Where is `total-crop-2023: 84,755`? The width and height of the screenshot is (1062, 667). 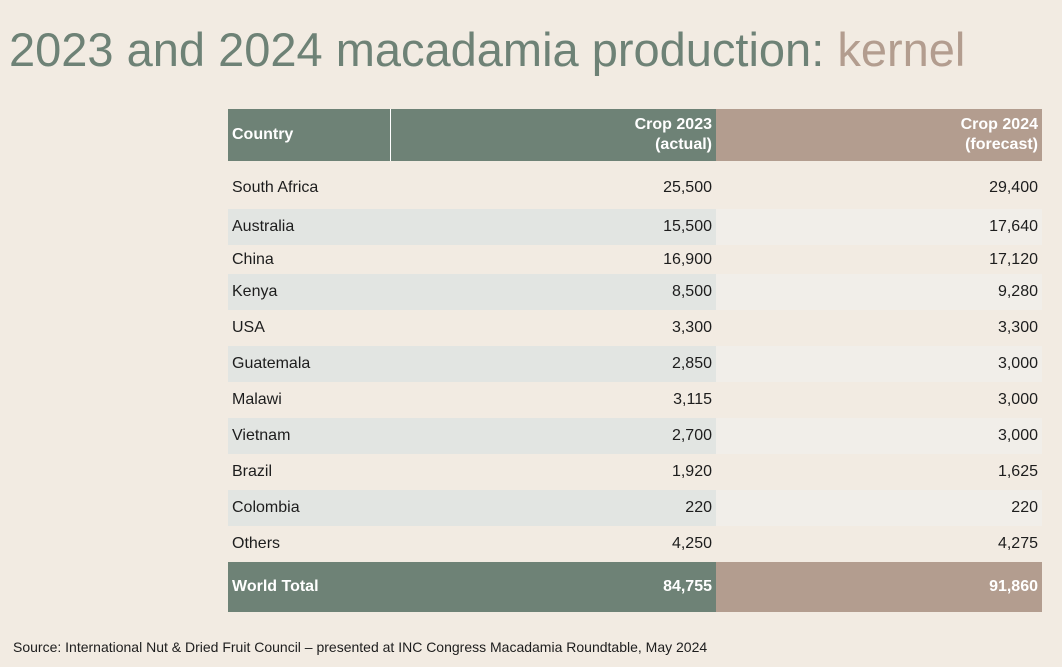
total-crop-2023: 84,755 is located at coordinates (553, 587).